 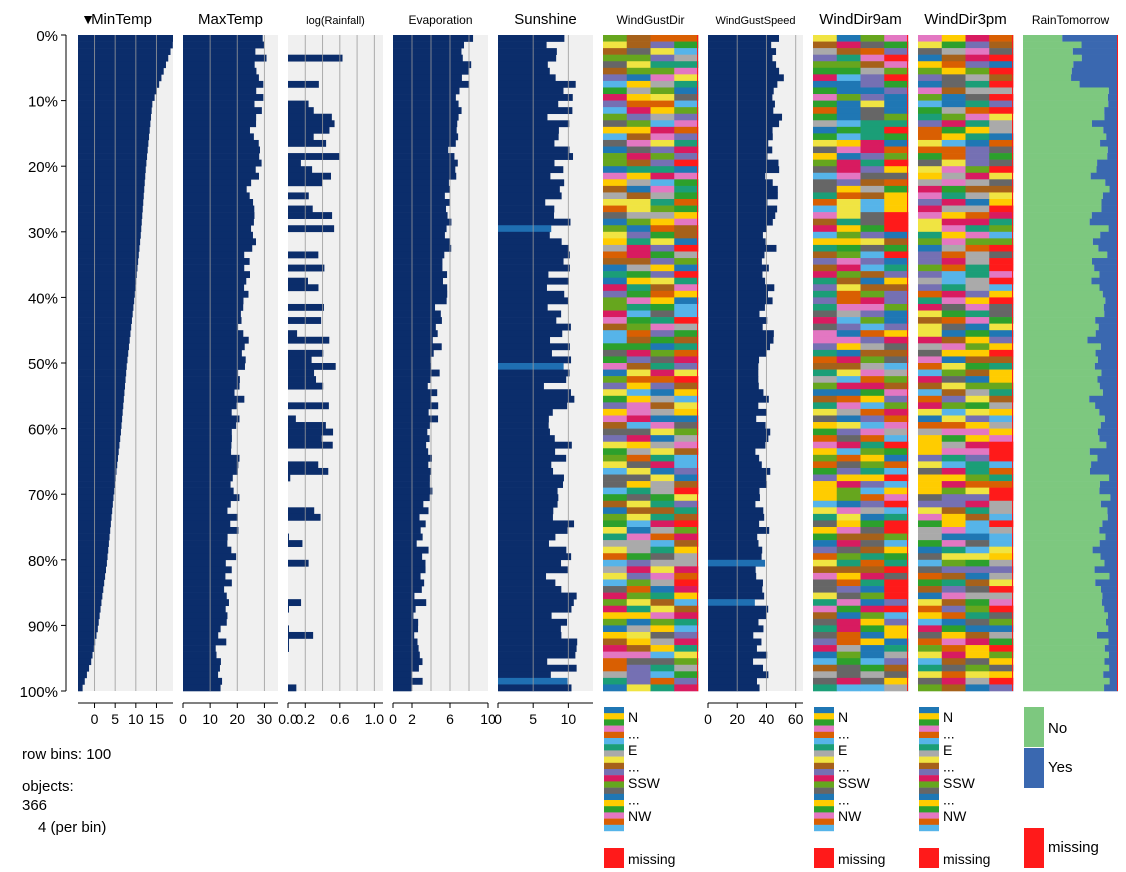 What do you see at coordinates (651, 859) in the screenshot?
I see `missing-label: missing` at bounding box center [651, 859].